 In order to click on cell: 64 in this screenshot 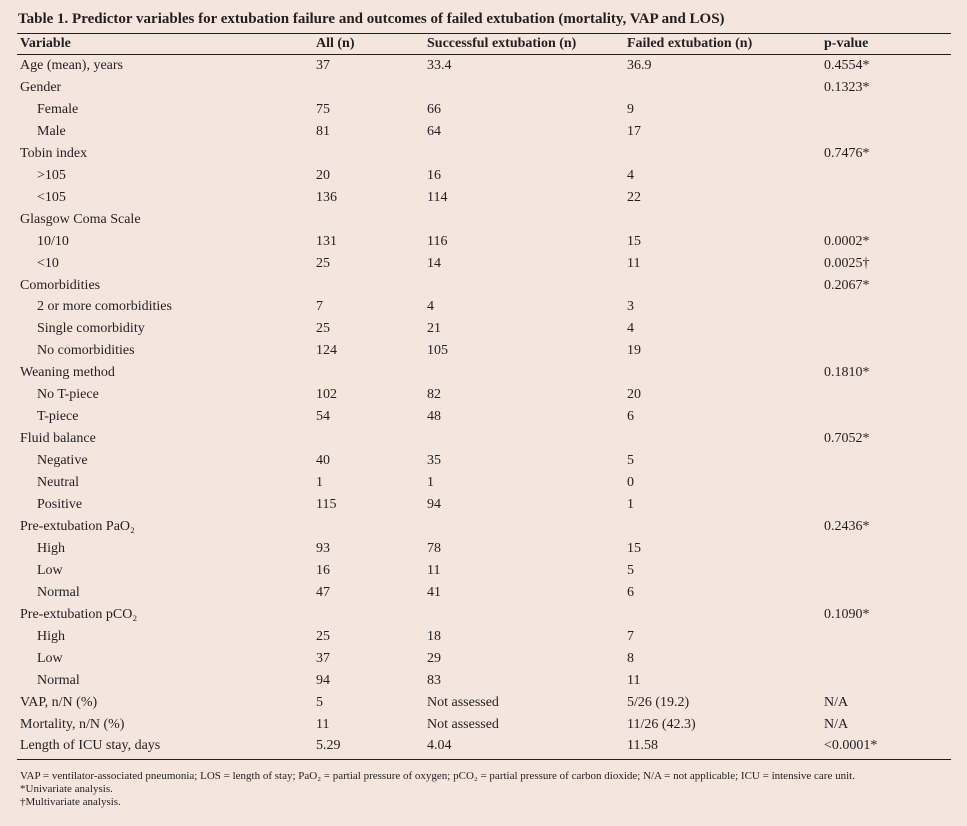, I will do `click(434, 131)`.